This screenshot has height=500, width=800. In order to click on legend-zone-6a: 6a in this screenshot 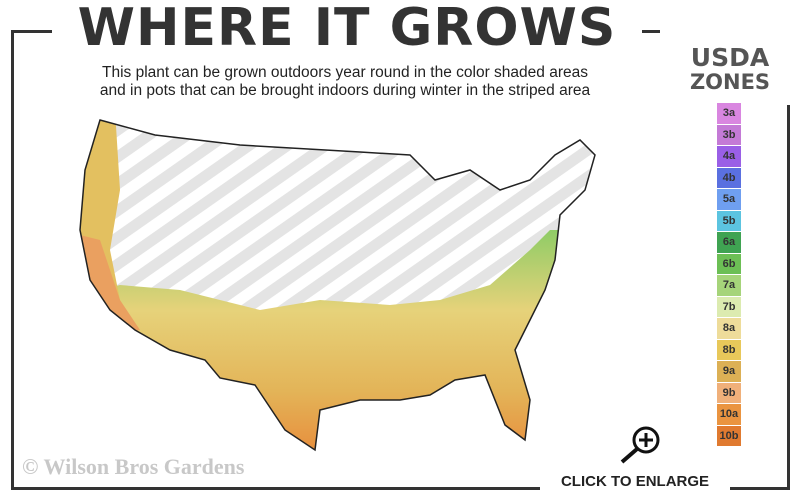, I will do `click(729, 242)`.